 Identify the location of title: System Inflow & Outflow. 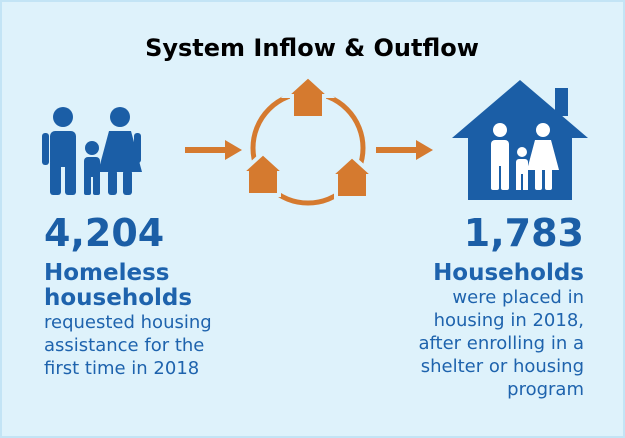
(312, 48).